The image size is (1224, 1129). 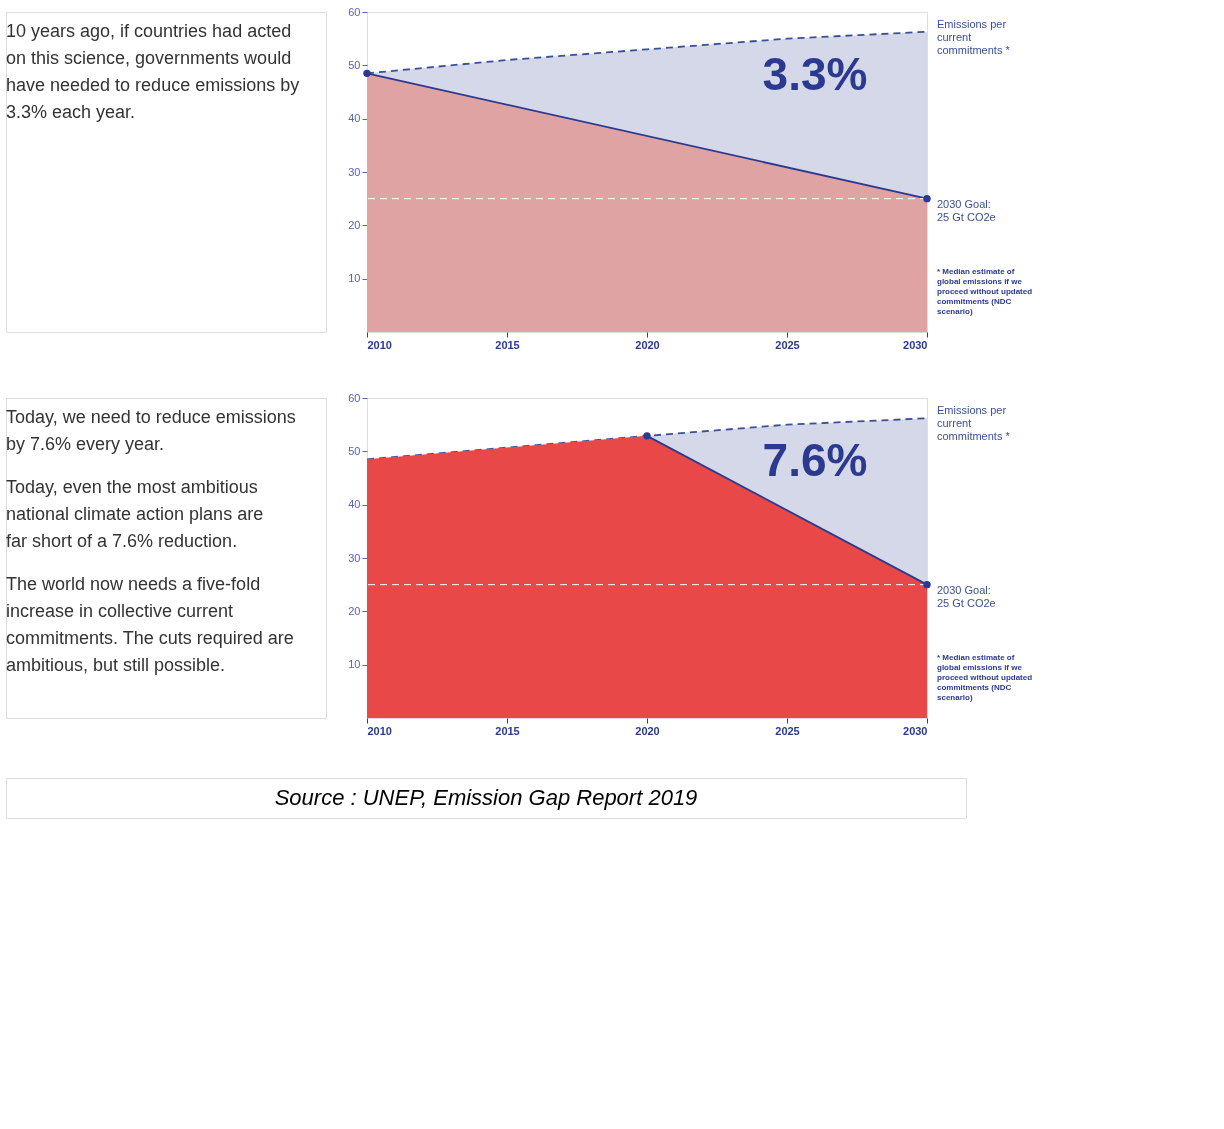 What do you see at coordinates (151, 430) in the screenshot?
I see `text: Today, we need to reduce emissions by 7.6% every year.` at bounding box center [151, 430].